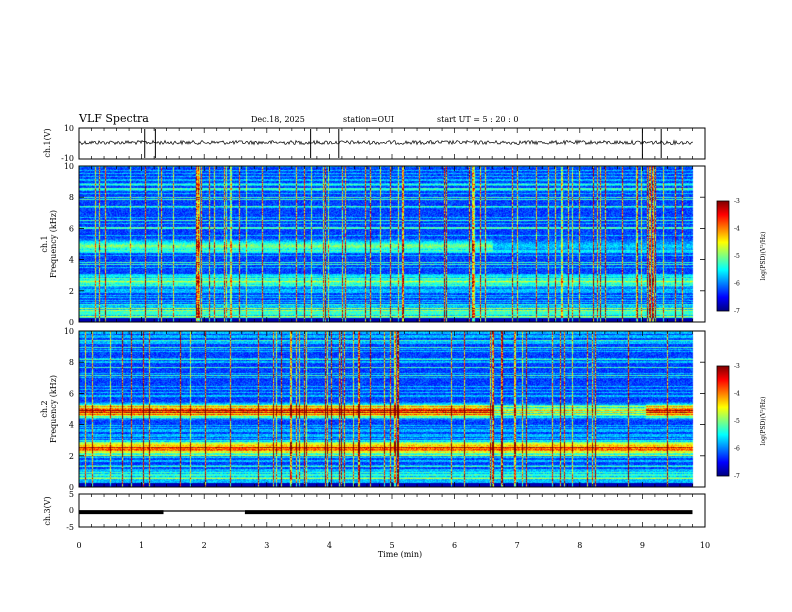 The width and height of the screenshot is (792, 612). I want to click on time-tick-label: 10, so click(705, 545).